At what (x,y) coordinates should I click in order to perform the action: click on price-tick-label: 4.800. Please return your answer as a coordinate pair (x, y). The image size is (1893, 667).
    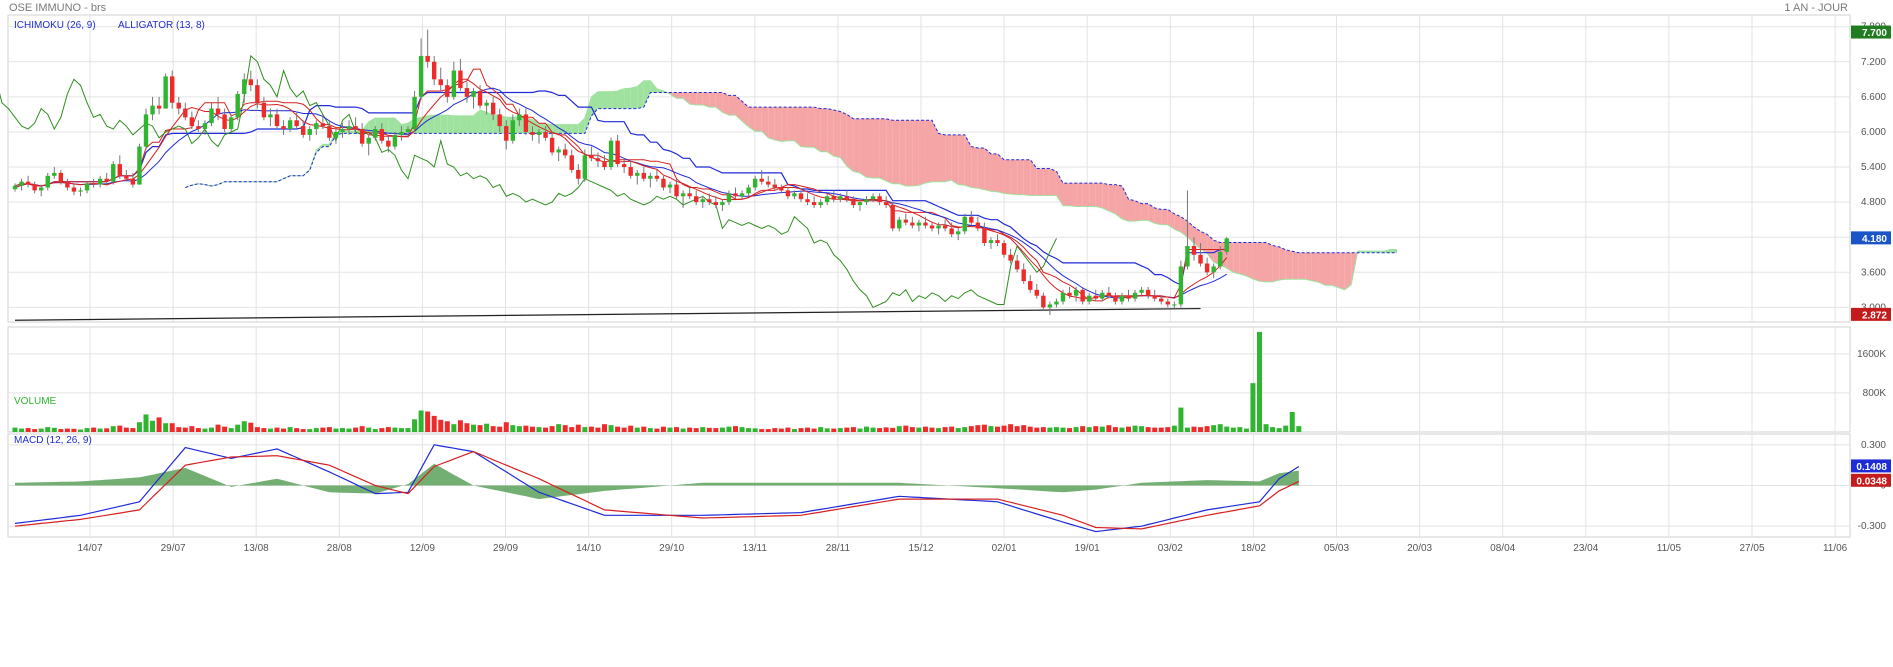
    Looking at the image, I should click on (1873, 202).